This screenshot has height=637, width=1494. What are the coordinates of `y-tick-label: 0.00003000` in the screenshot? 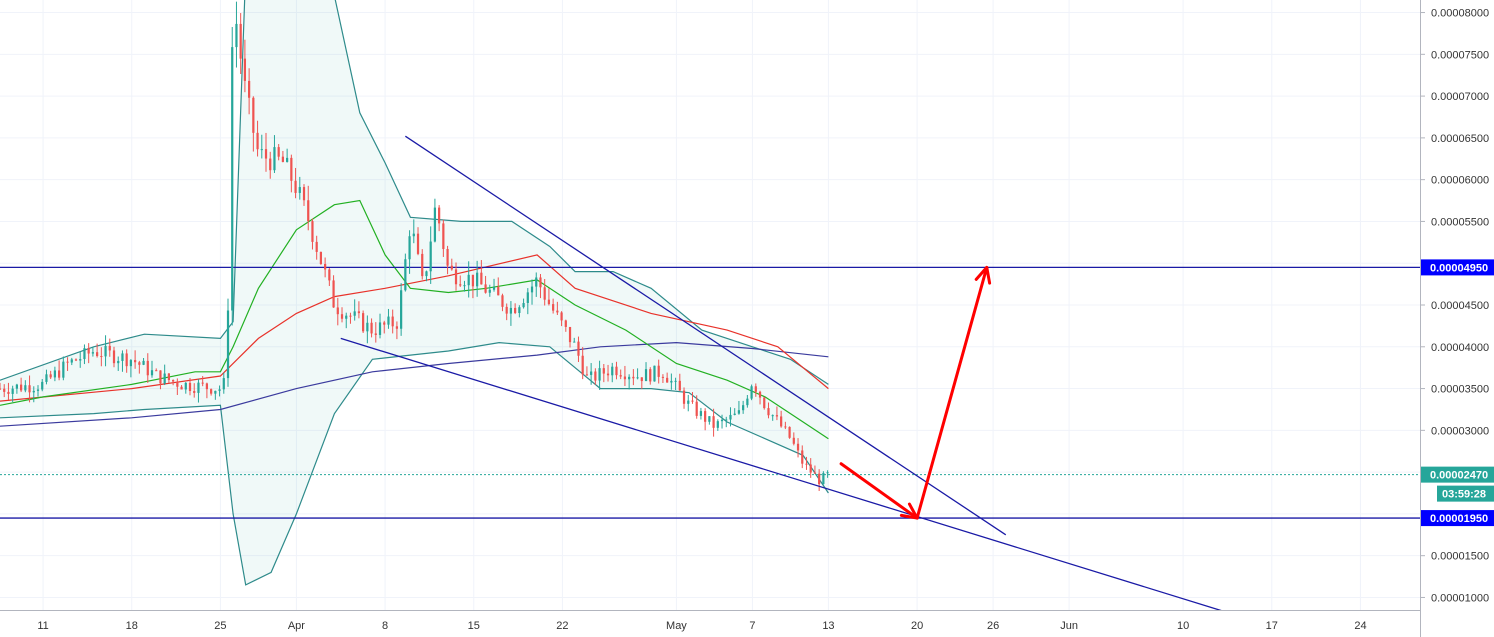 It's located at (1460, 431).